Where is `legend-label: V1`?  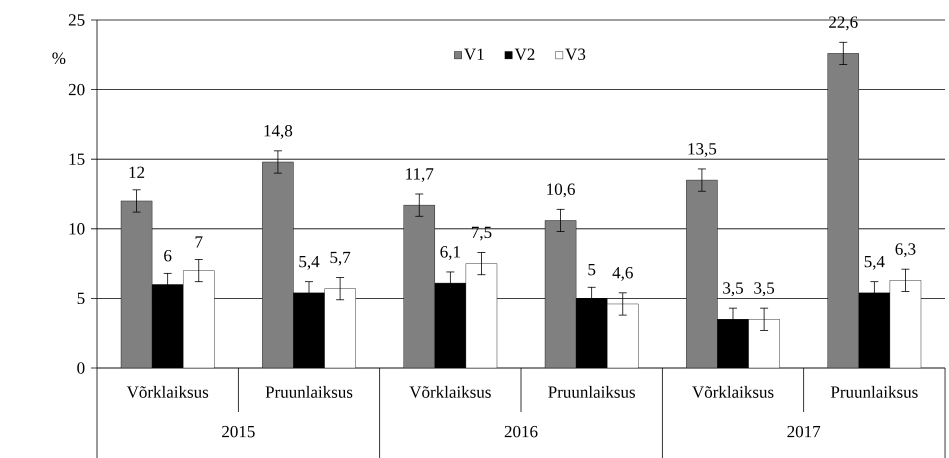 legend-label: V1 is located at coordinates (474, 54).